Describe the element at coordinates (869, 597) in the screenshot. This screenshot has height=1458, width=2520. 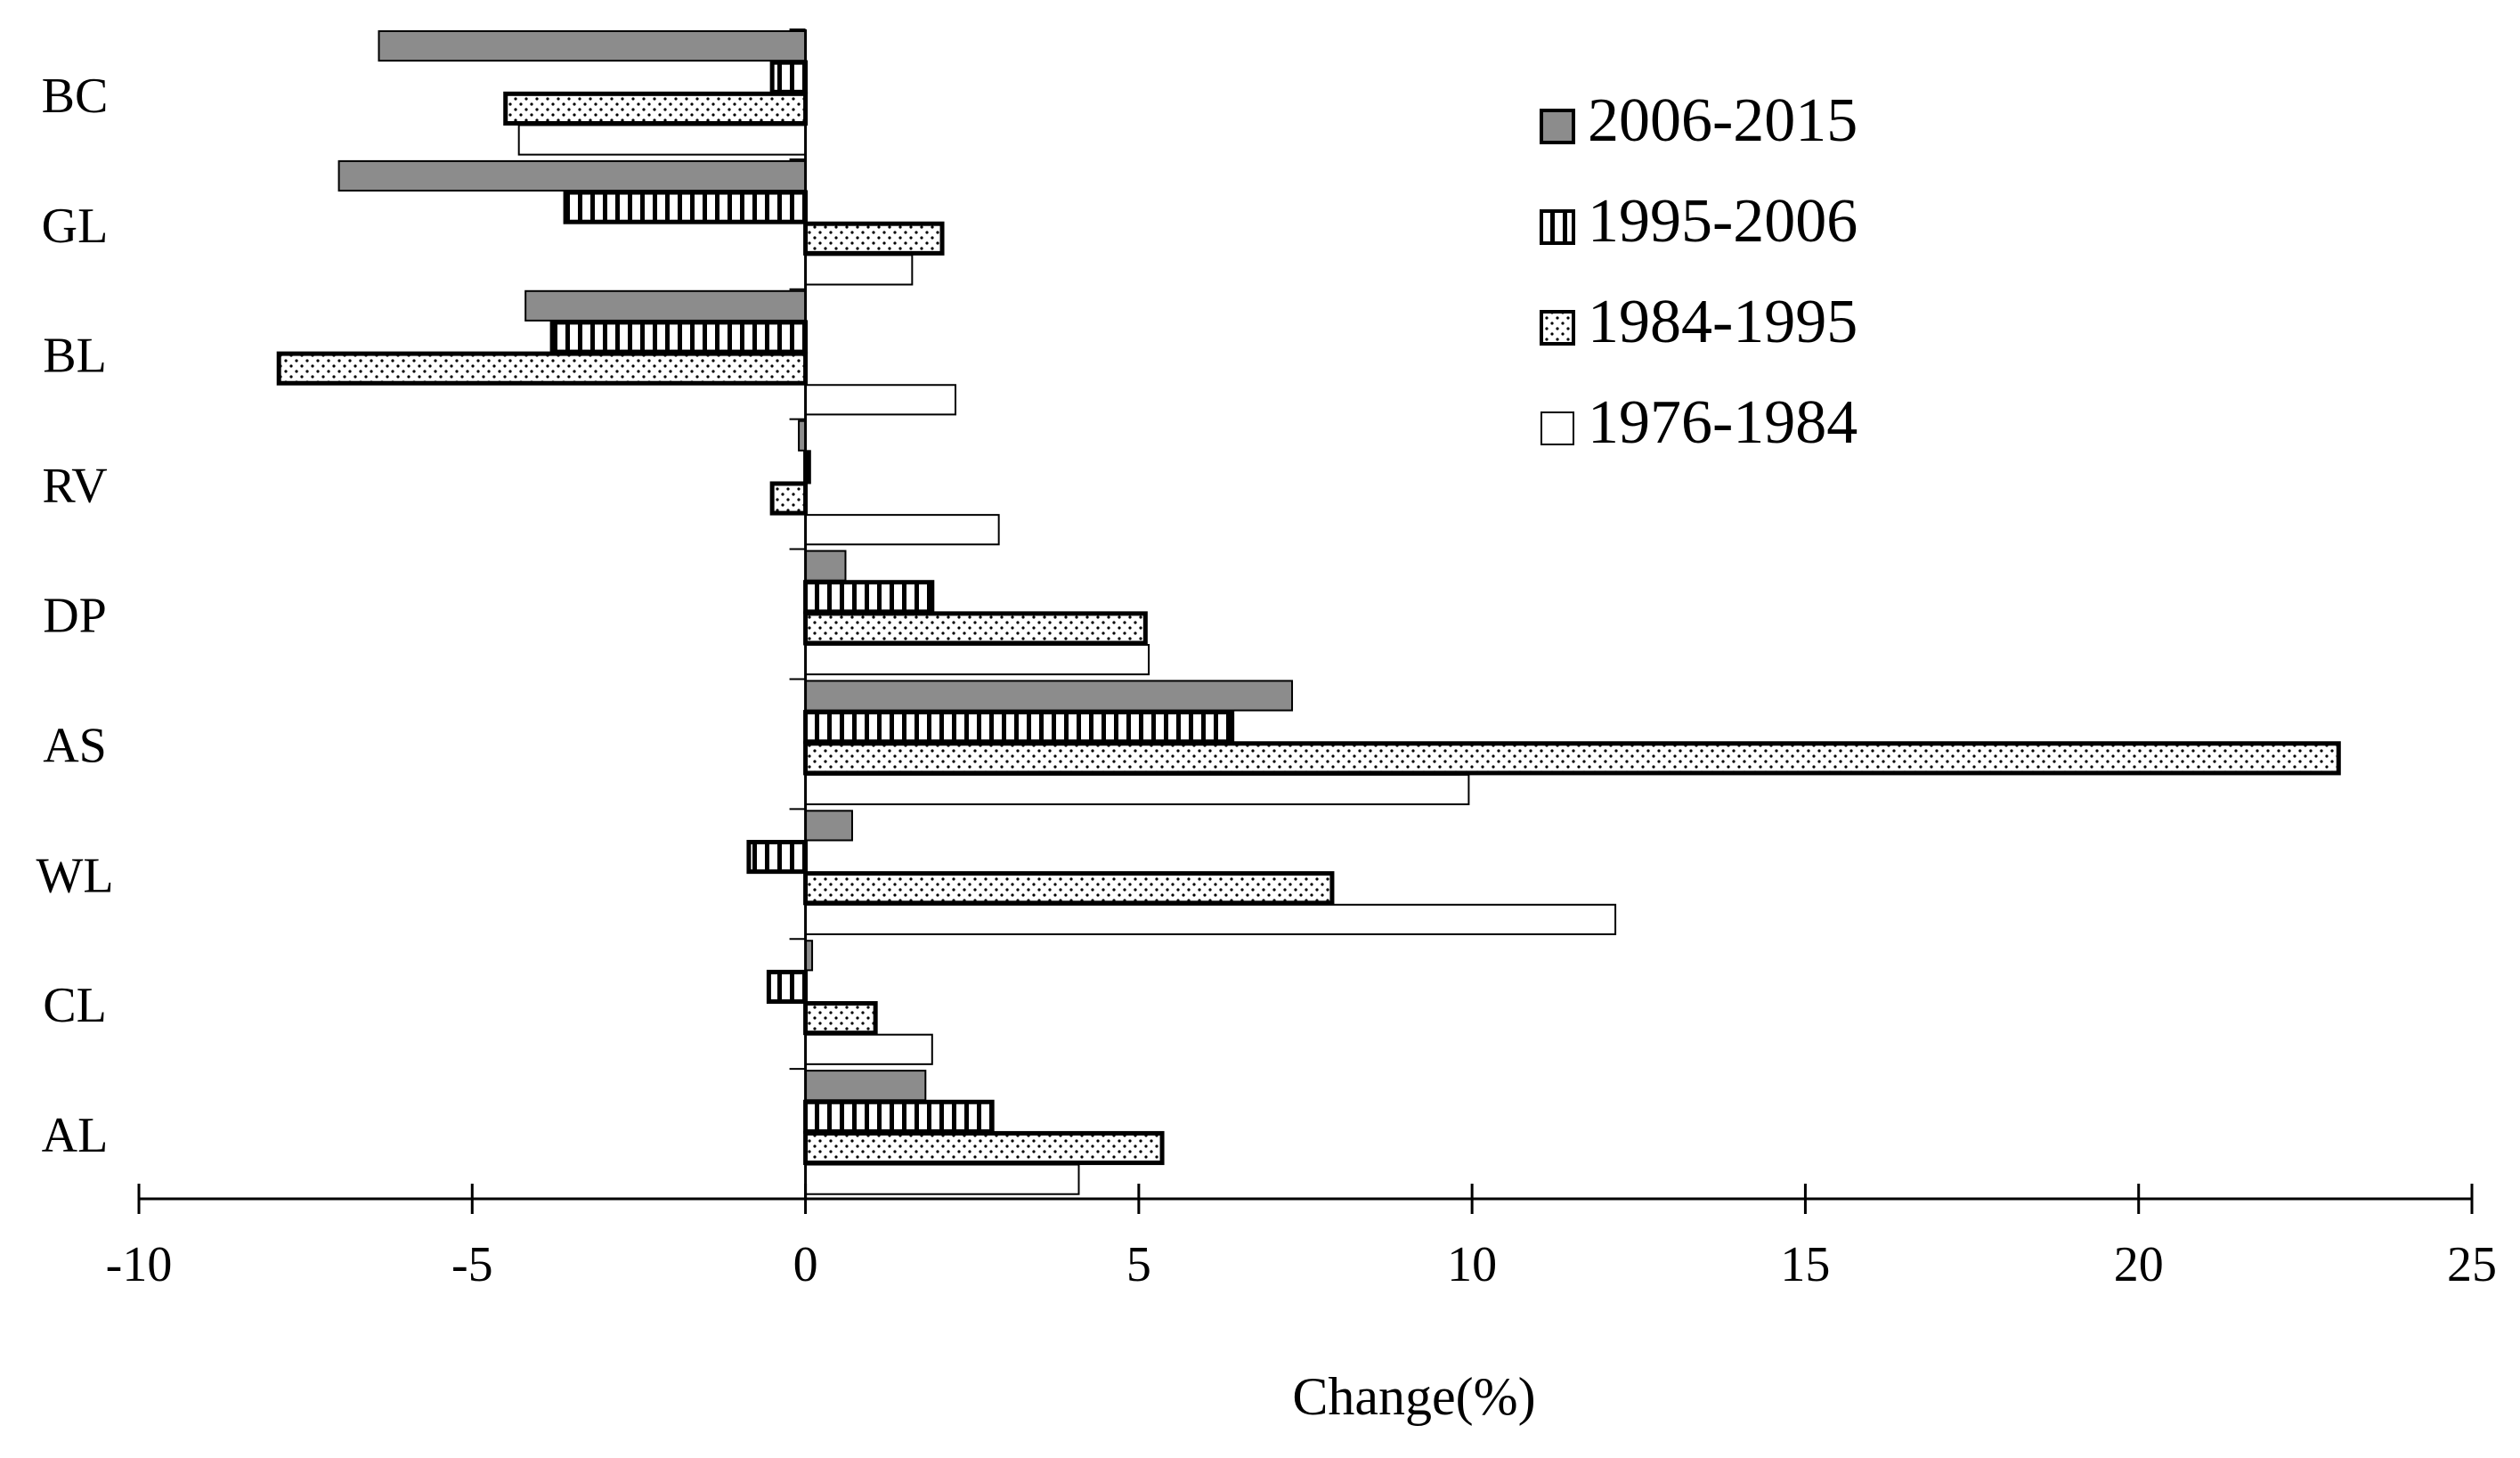
I see `bar-dp-1995-2006` at that location.